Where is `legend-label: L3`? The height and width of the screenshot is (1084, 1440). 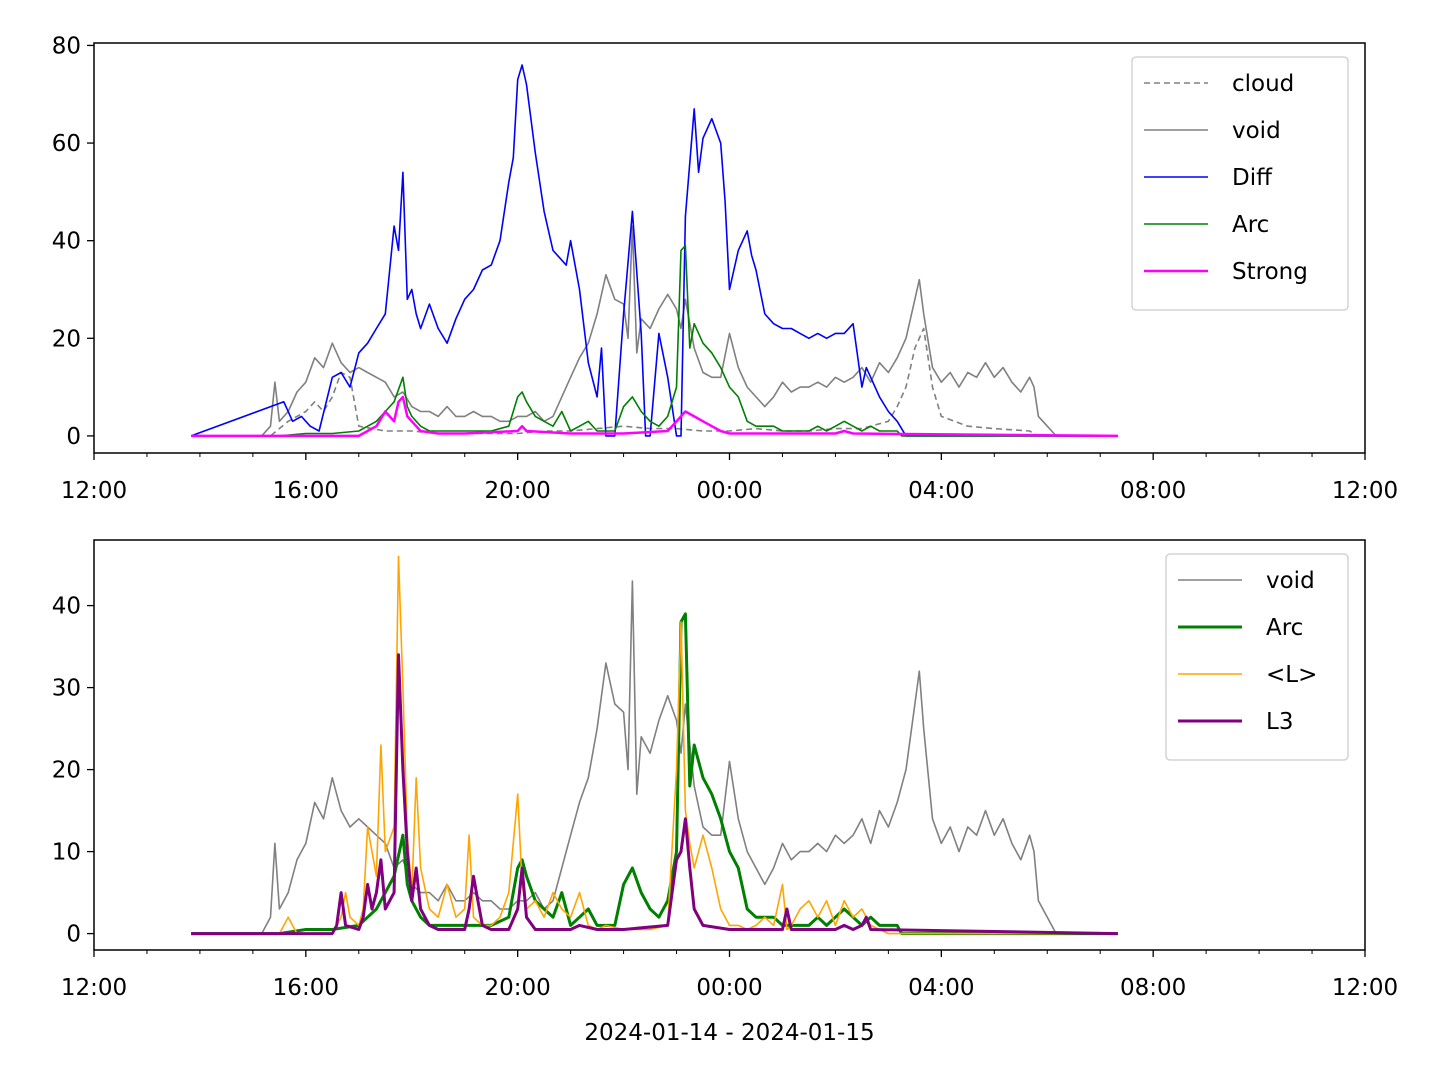 legend-label: L3 is located at coordinates (1279, 722).